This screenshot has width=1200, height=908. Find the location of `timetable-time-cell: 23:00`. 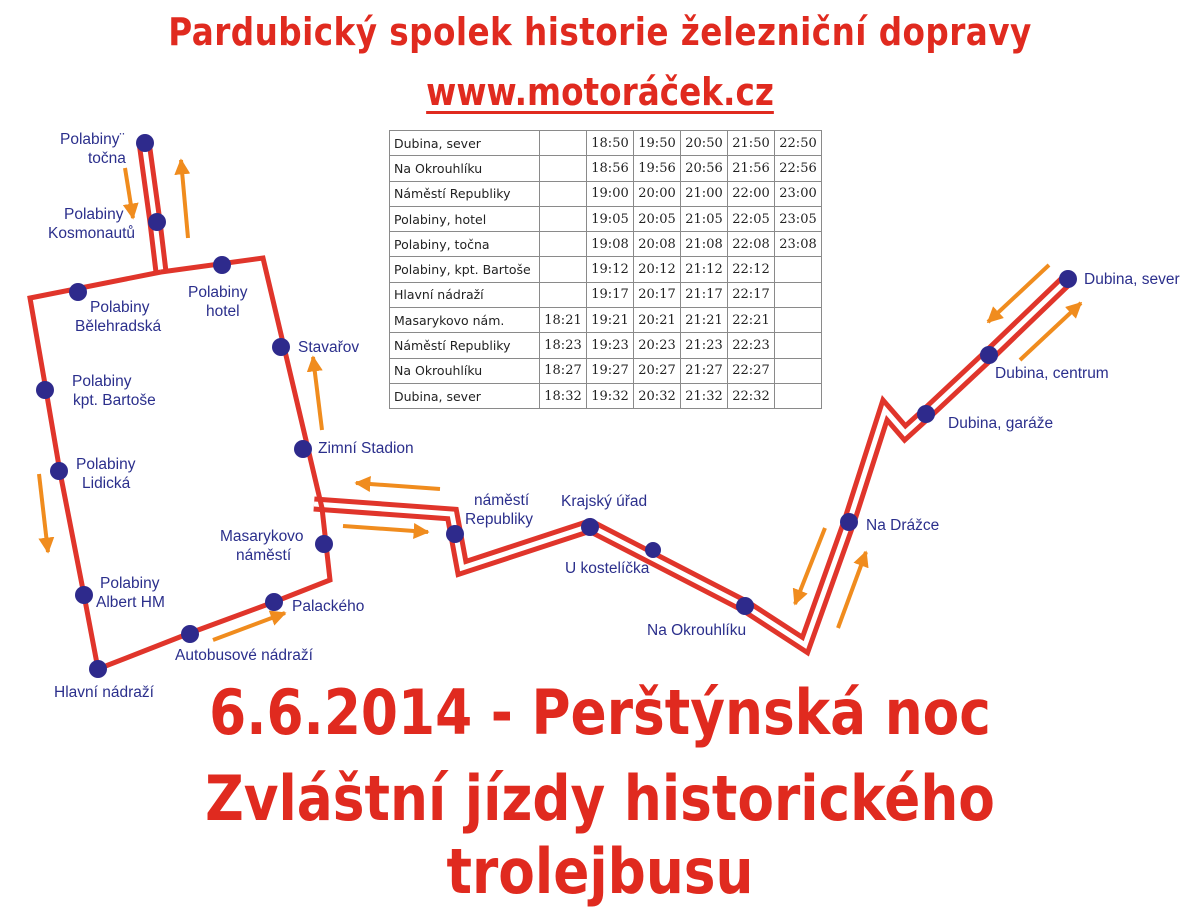

timetable-time-cell: 23:00 is located at coordinates (798, 193).